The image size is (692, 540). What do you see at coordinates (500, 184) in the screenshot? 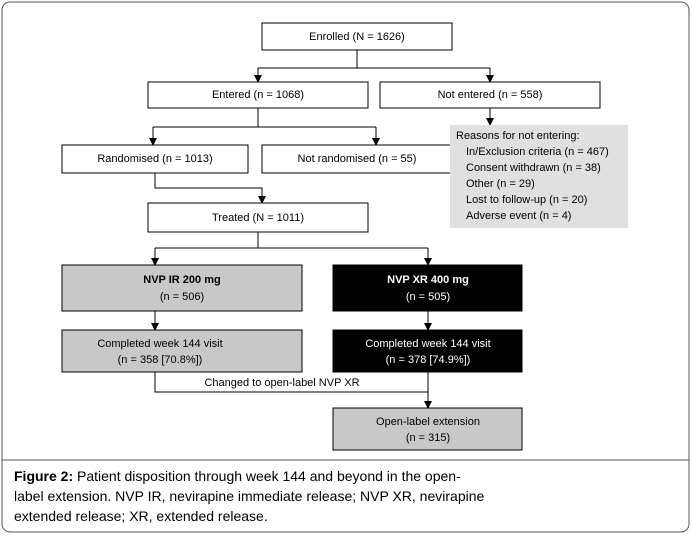
I see `reason-item: Other (n = 29)` at bounding box center [500, 184].